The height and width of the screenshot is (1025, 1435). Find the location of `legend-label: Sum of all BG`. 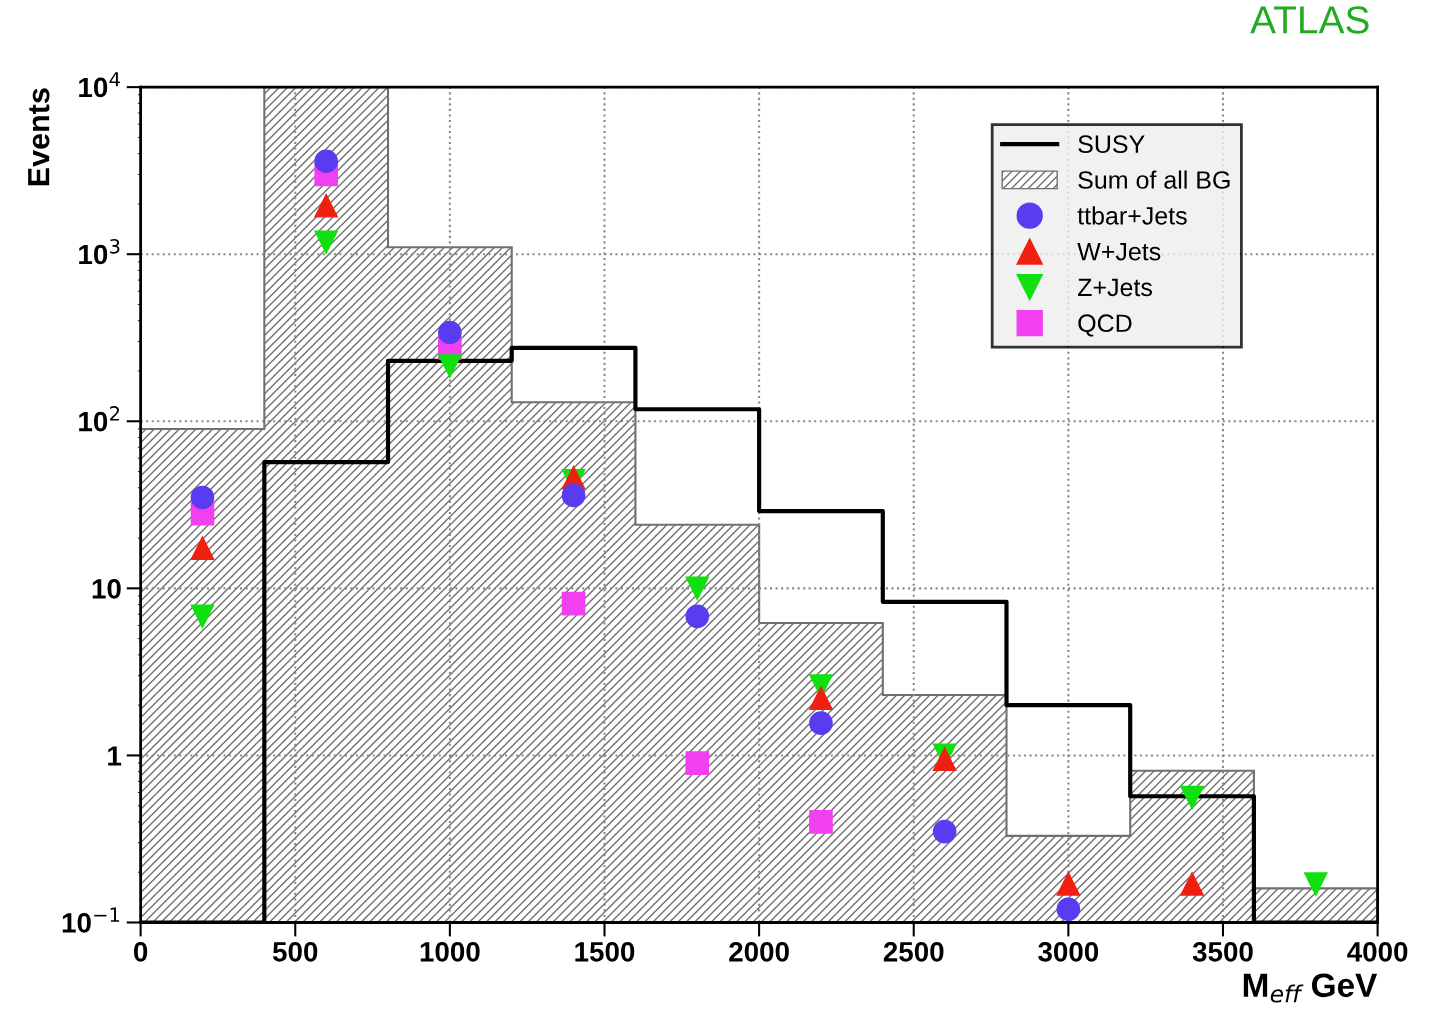

legend-label: Sum of all BG is located at coordinates (1154, 179).